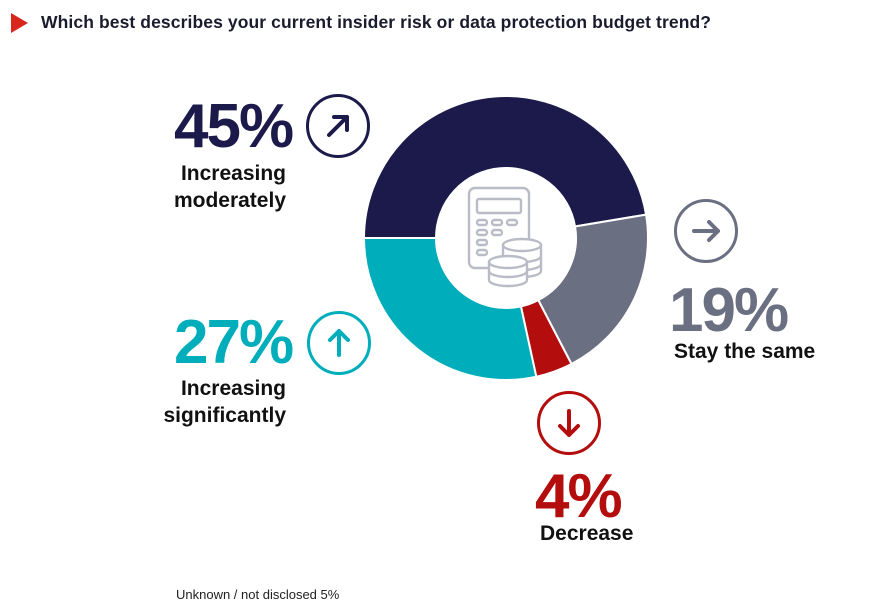  I want to click on donut-slice-stay-the-same, so click(592, 289).